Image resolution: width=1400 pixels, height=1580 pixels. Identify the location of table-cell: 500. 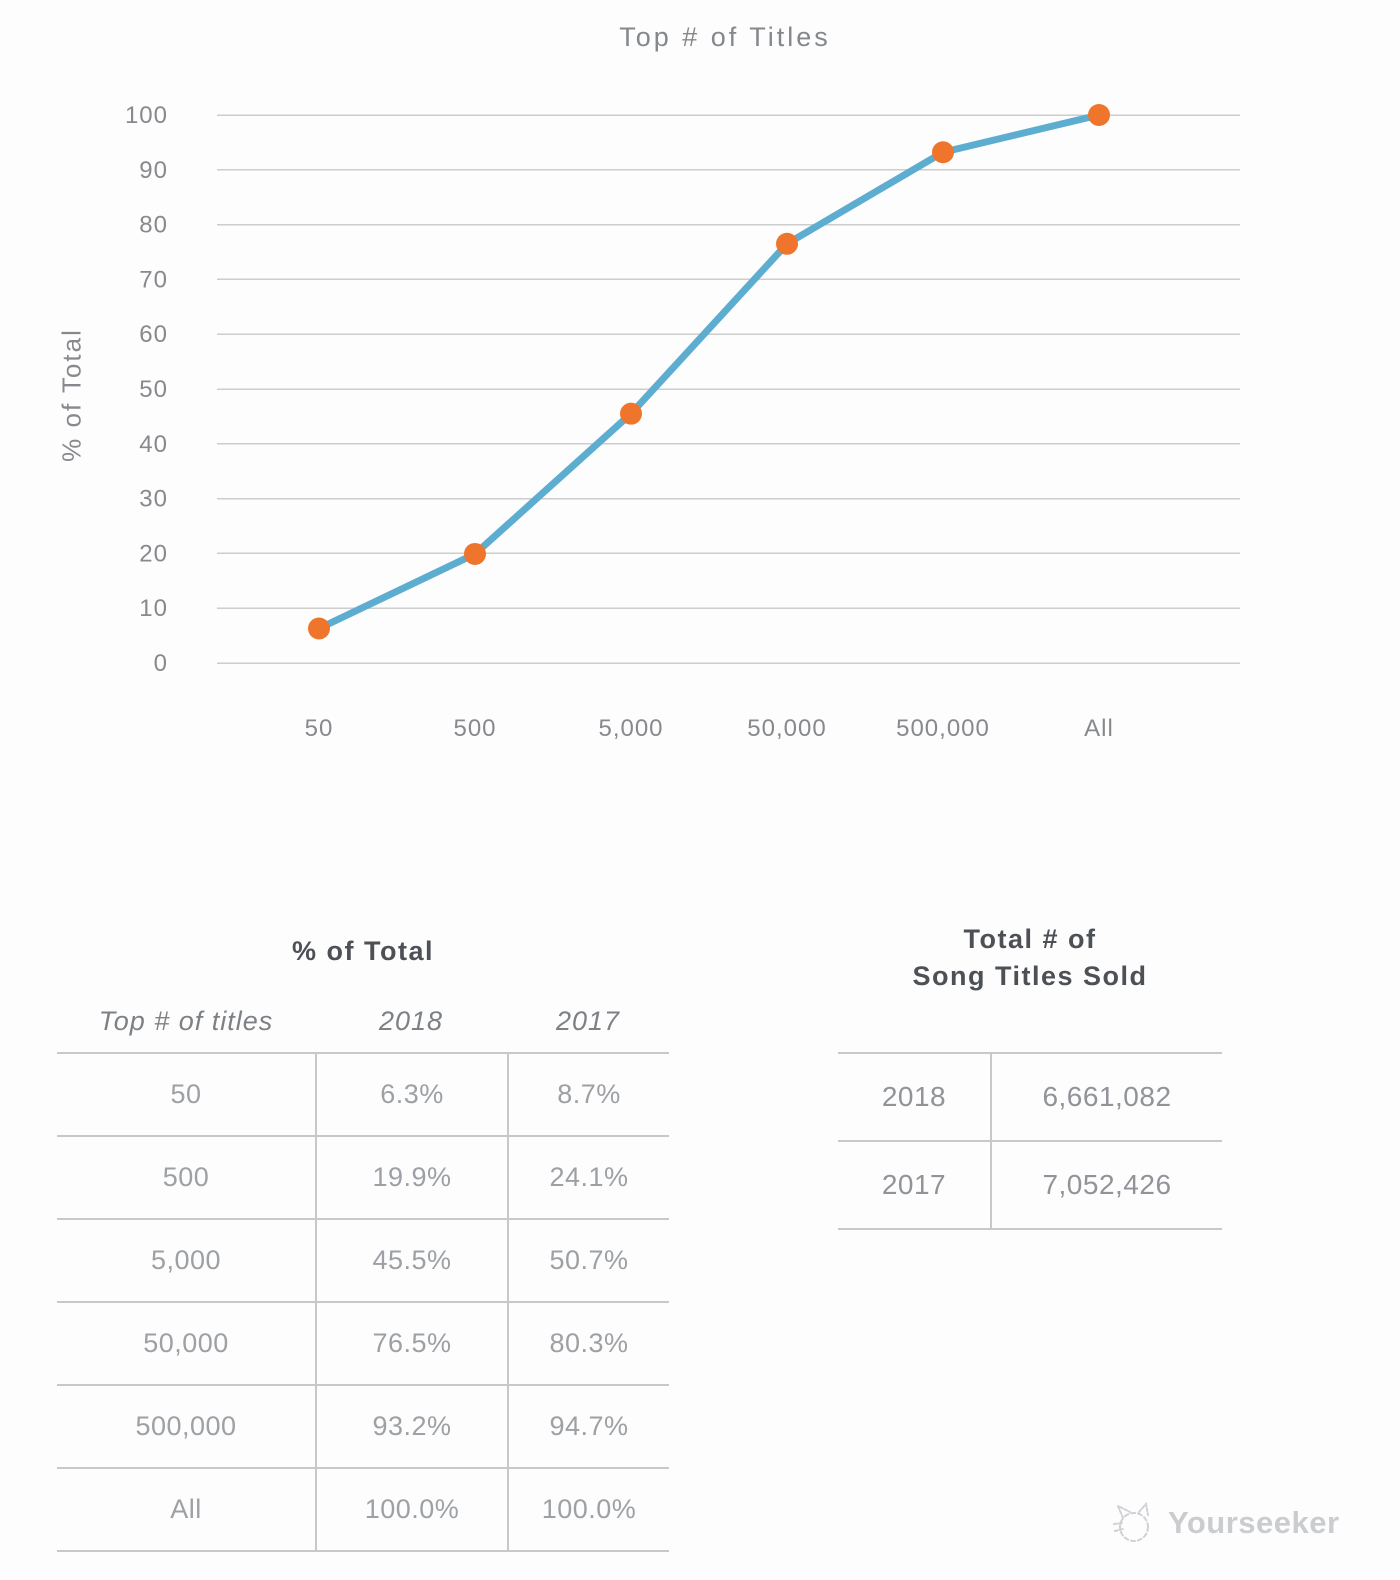
(186, 1176).